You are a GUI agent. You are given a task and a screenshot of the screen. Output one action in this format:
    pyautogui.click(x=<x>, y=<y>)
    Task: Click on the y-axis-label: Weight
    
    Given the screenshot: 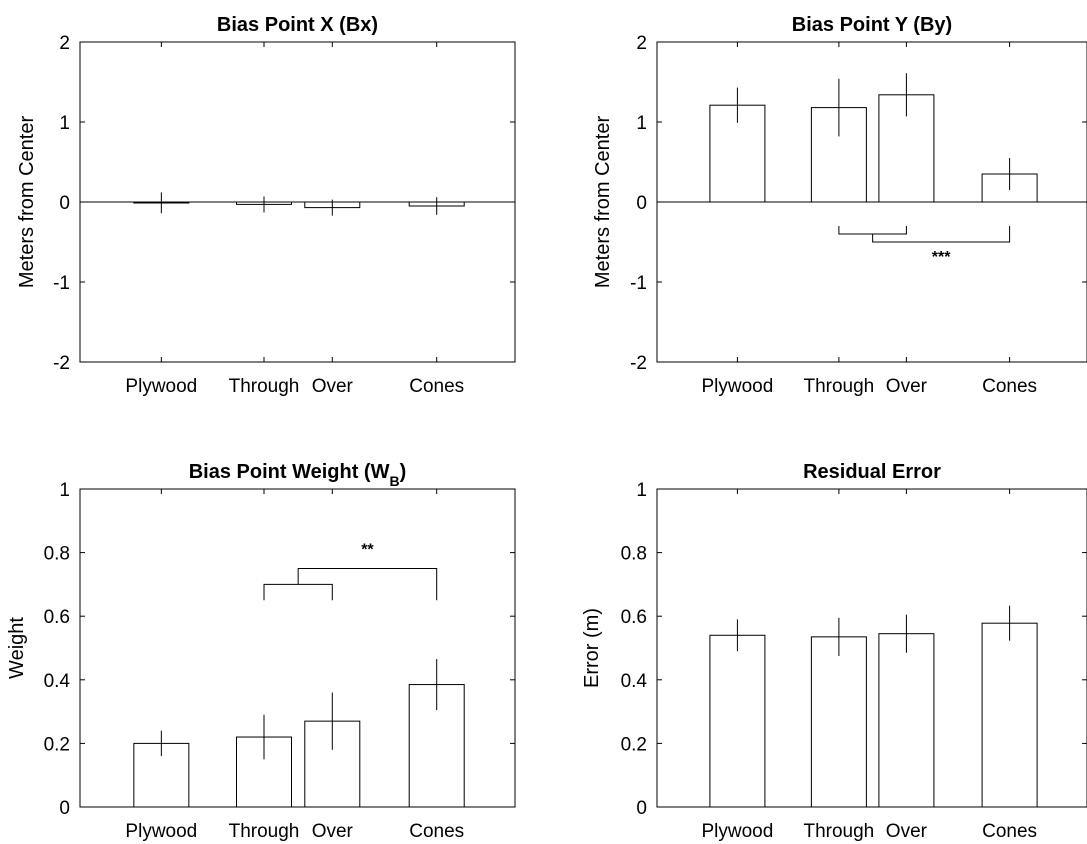 What is the action you would take?
    pyautogui.click(x=17, y=648)
    